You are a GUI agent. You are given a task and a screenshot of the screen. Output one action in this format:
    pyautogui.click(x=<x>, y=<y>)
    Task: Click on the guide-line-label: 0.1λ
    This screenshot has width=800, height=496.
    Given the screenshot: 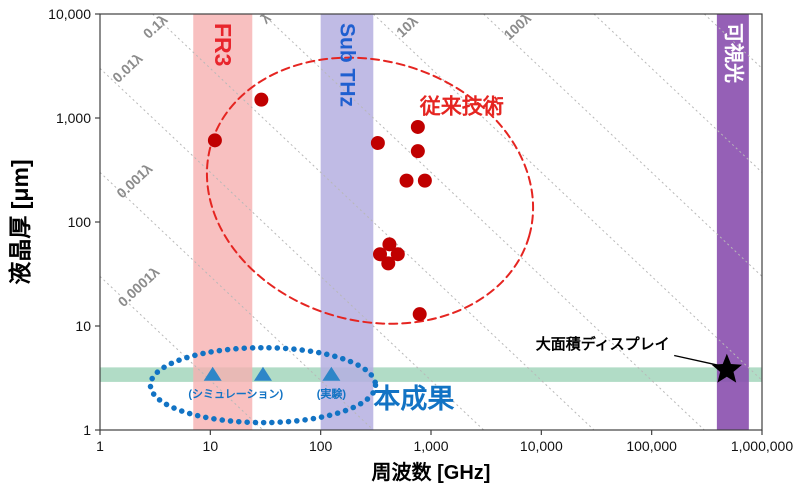 What is the action you would take?
    pyautogui.click(x=155, y=26)
    